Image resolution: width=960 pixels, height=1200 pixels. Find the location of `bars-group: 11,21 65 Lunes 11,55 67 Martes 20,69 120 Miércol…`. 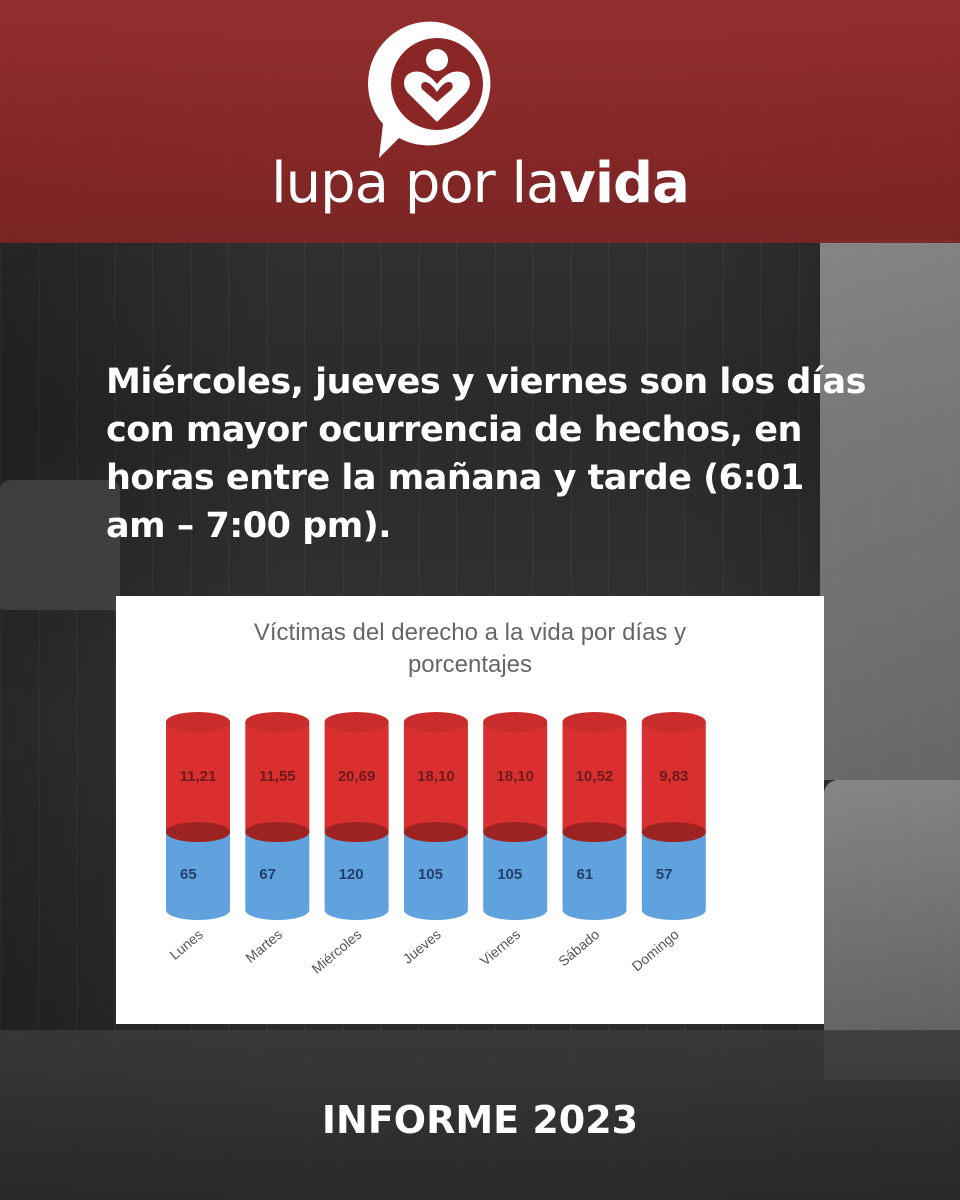

bars-group: 11,21 65 Lunes 11,55 67 Martes 20,69 120 Miércol… is located at coordinates (436, 844).